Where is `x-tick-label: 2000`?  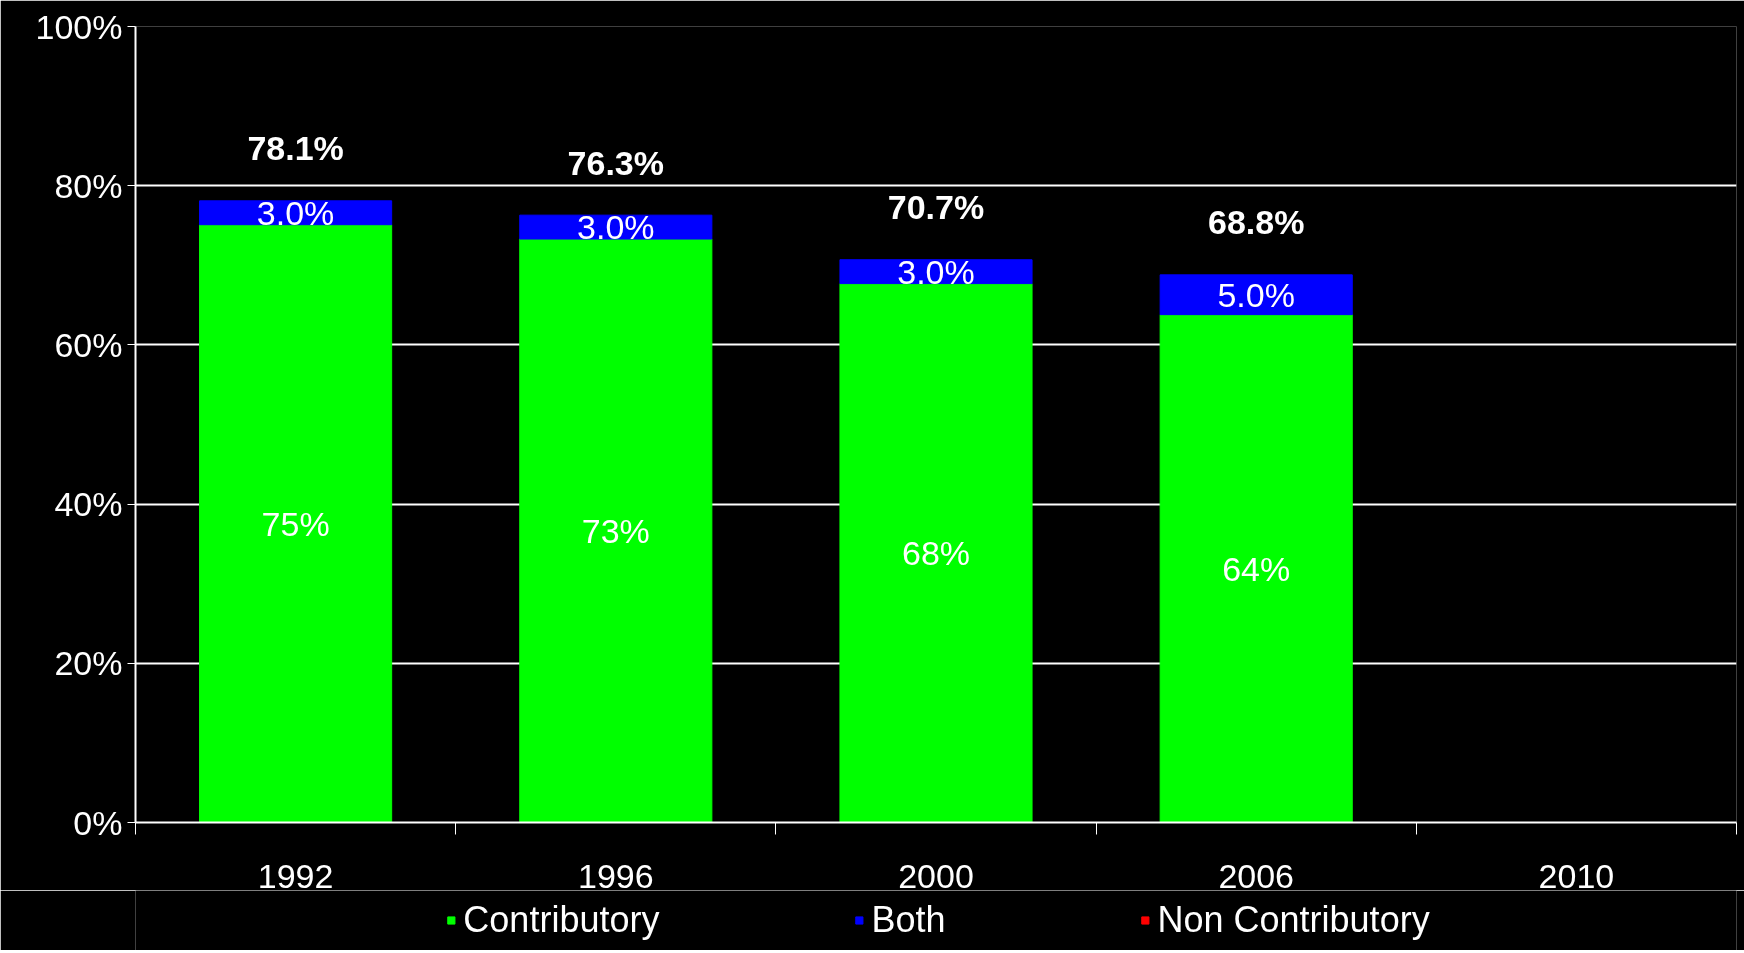
x-tick-label: 2000 is located at coordinates (936, 875).